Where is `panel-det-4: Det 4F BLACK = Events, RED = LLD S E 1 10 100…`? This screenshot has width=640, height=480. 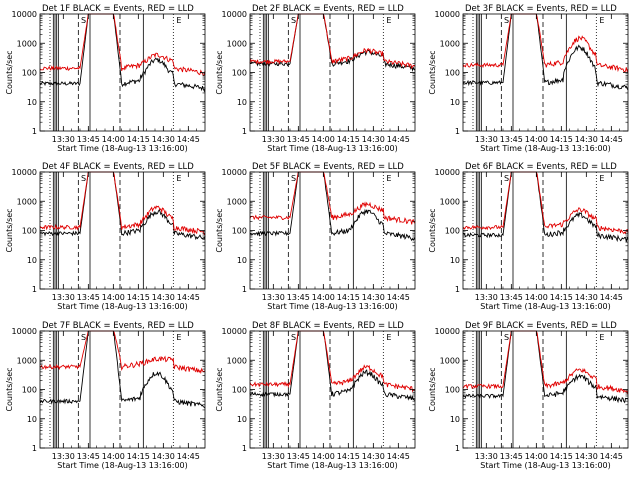 panel-det-4: Det 4F BLACK = Events, RED = LLD S E 1 10 100… is located at coordinates (105, 236).